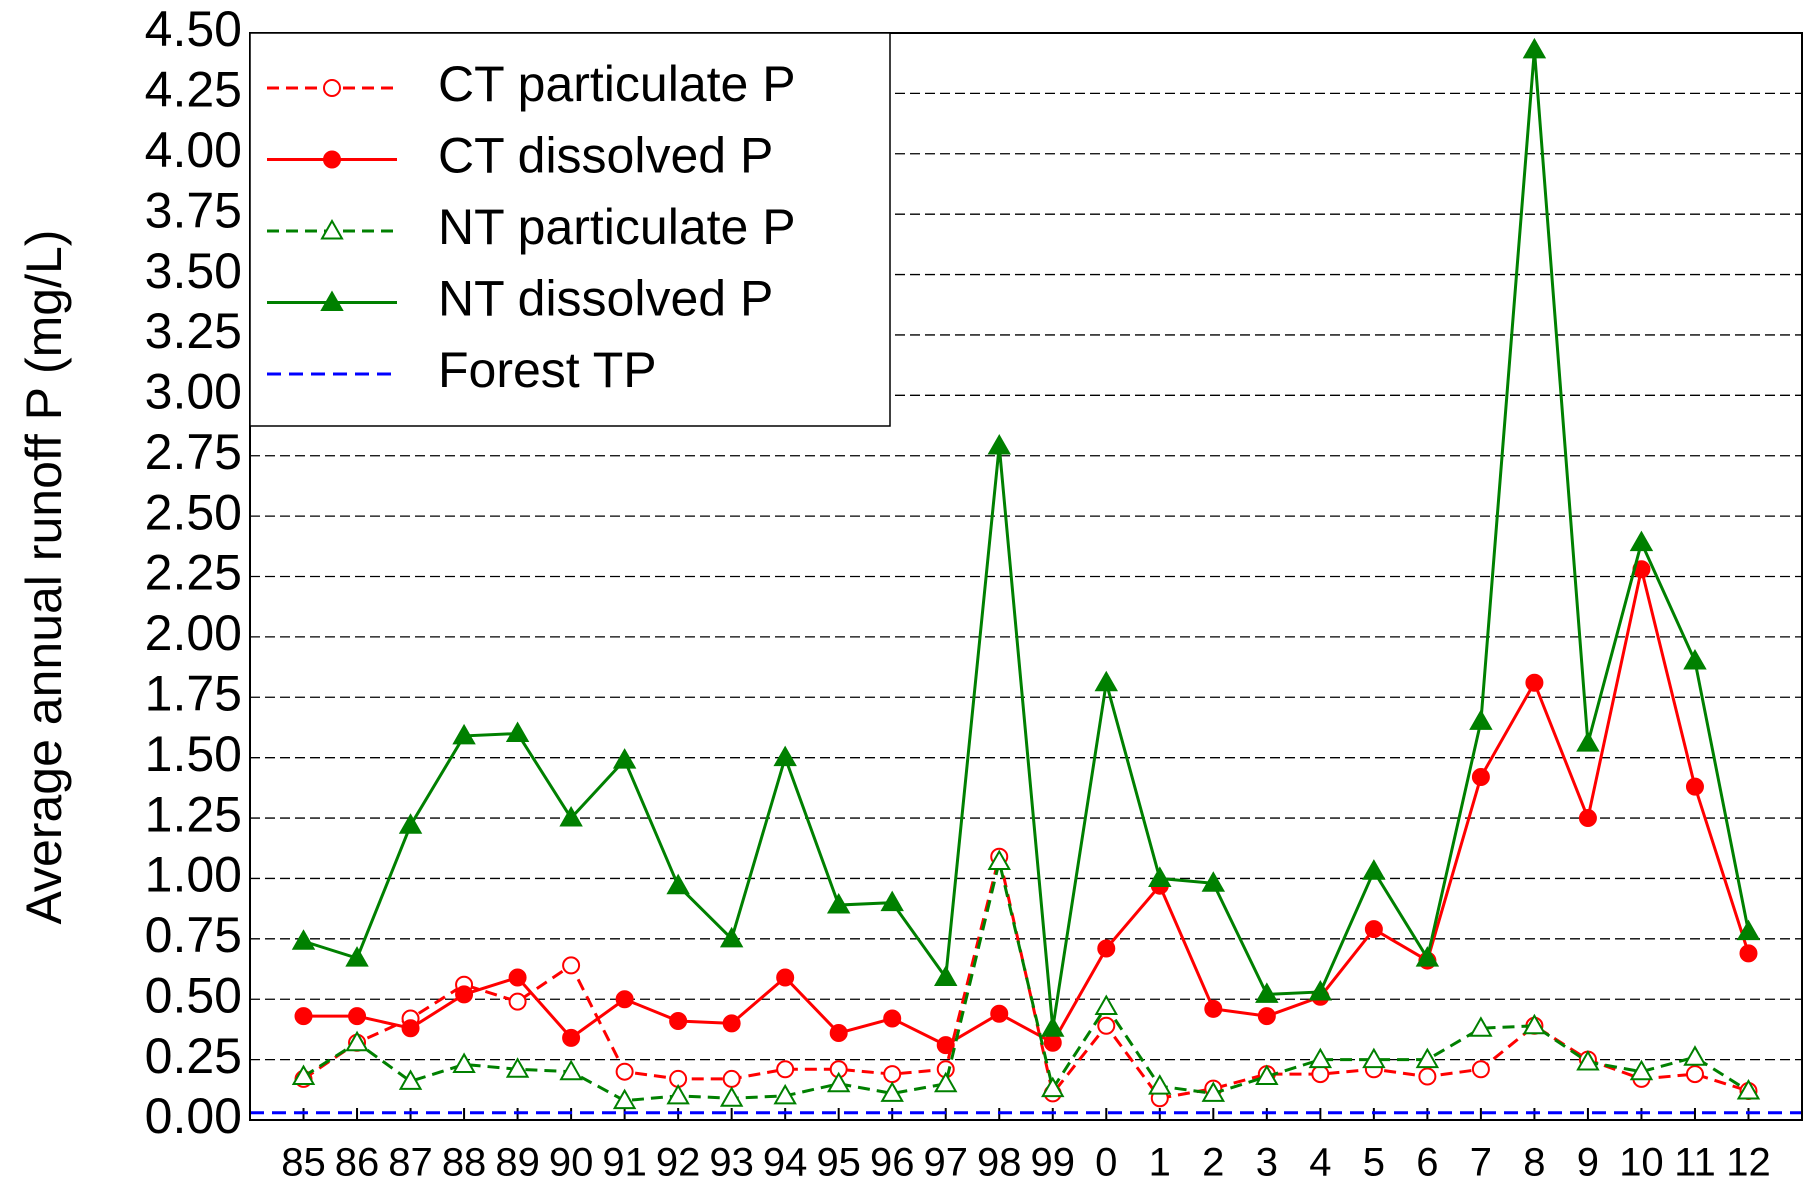  Describe the element at coordinates (617, 84) in the screenshot. I see `legend-label: CT particulate P` at that location.